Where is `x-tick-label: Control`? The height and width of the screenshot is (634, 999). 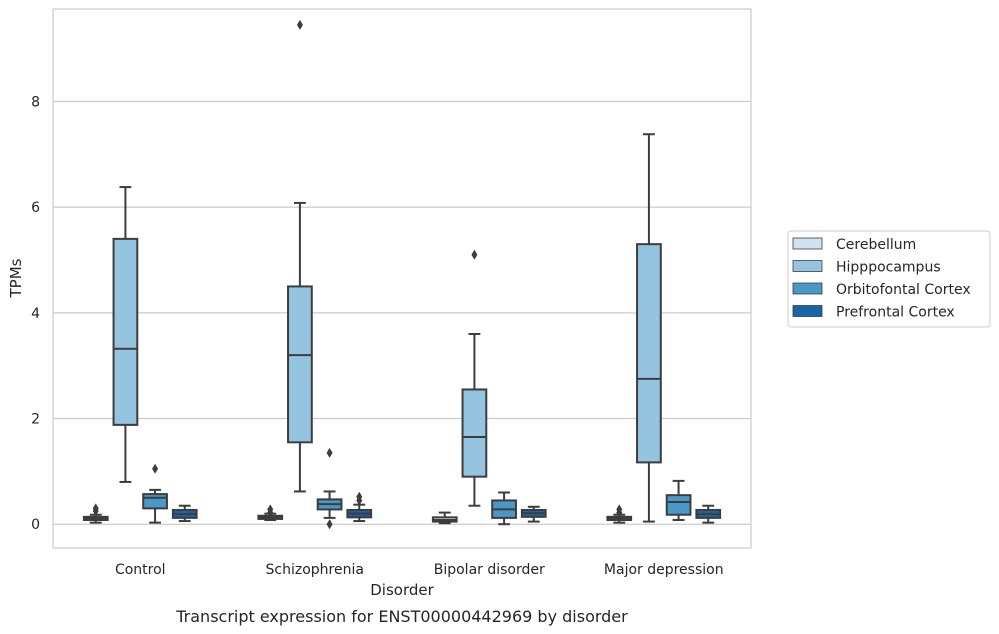
x-tick-label: Control is located at coordinates (140, 570).